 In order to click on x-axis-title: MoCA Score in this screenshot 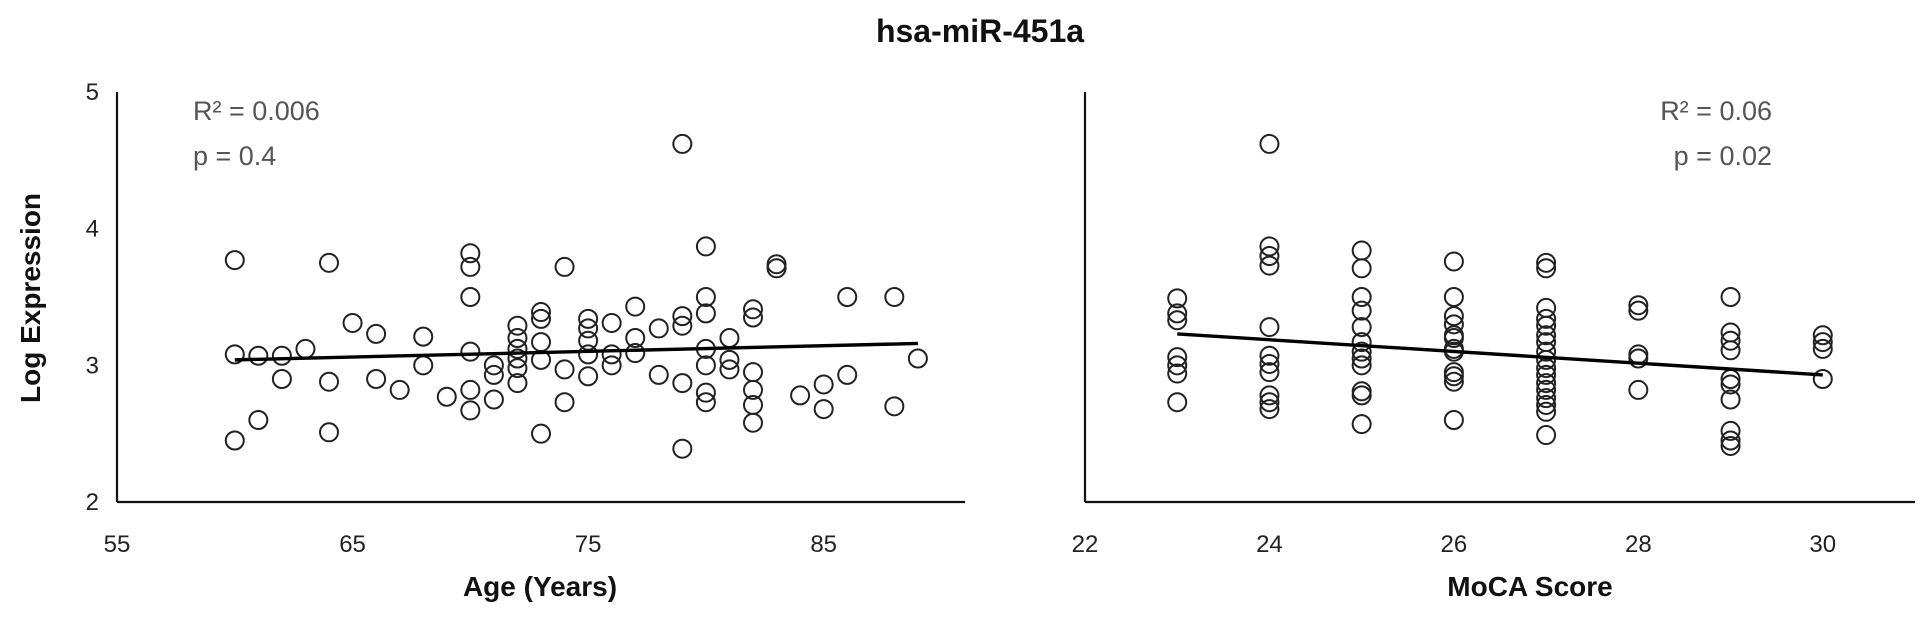, I will do `click(1529, 586)`.